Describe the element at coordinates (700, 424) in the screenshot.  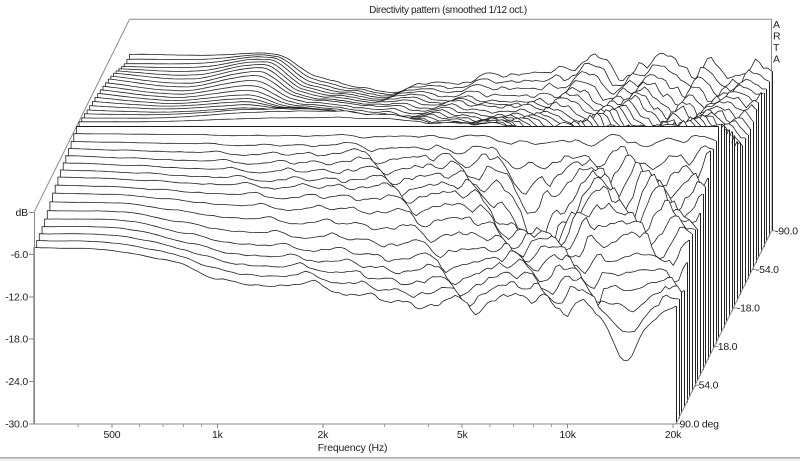
I see `svg-text: 90.0 deg` at that location.